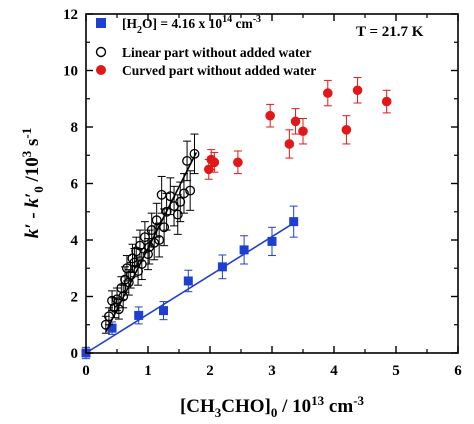 This screenshot has width=474, height=424. I want to click on y-tick-label-2: 4, so click(75, 241).